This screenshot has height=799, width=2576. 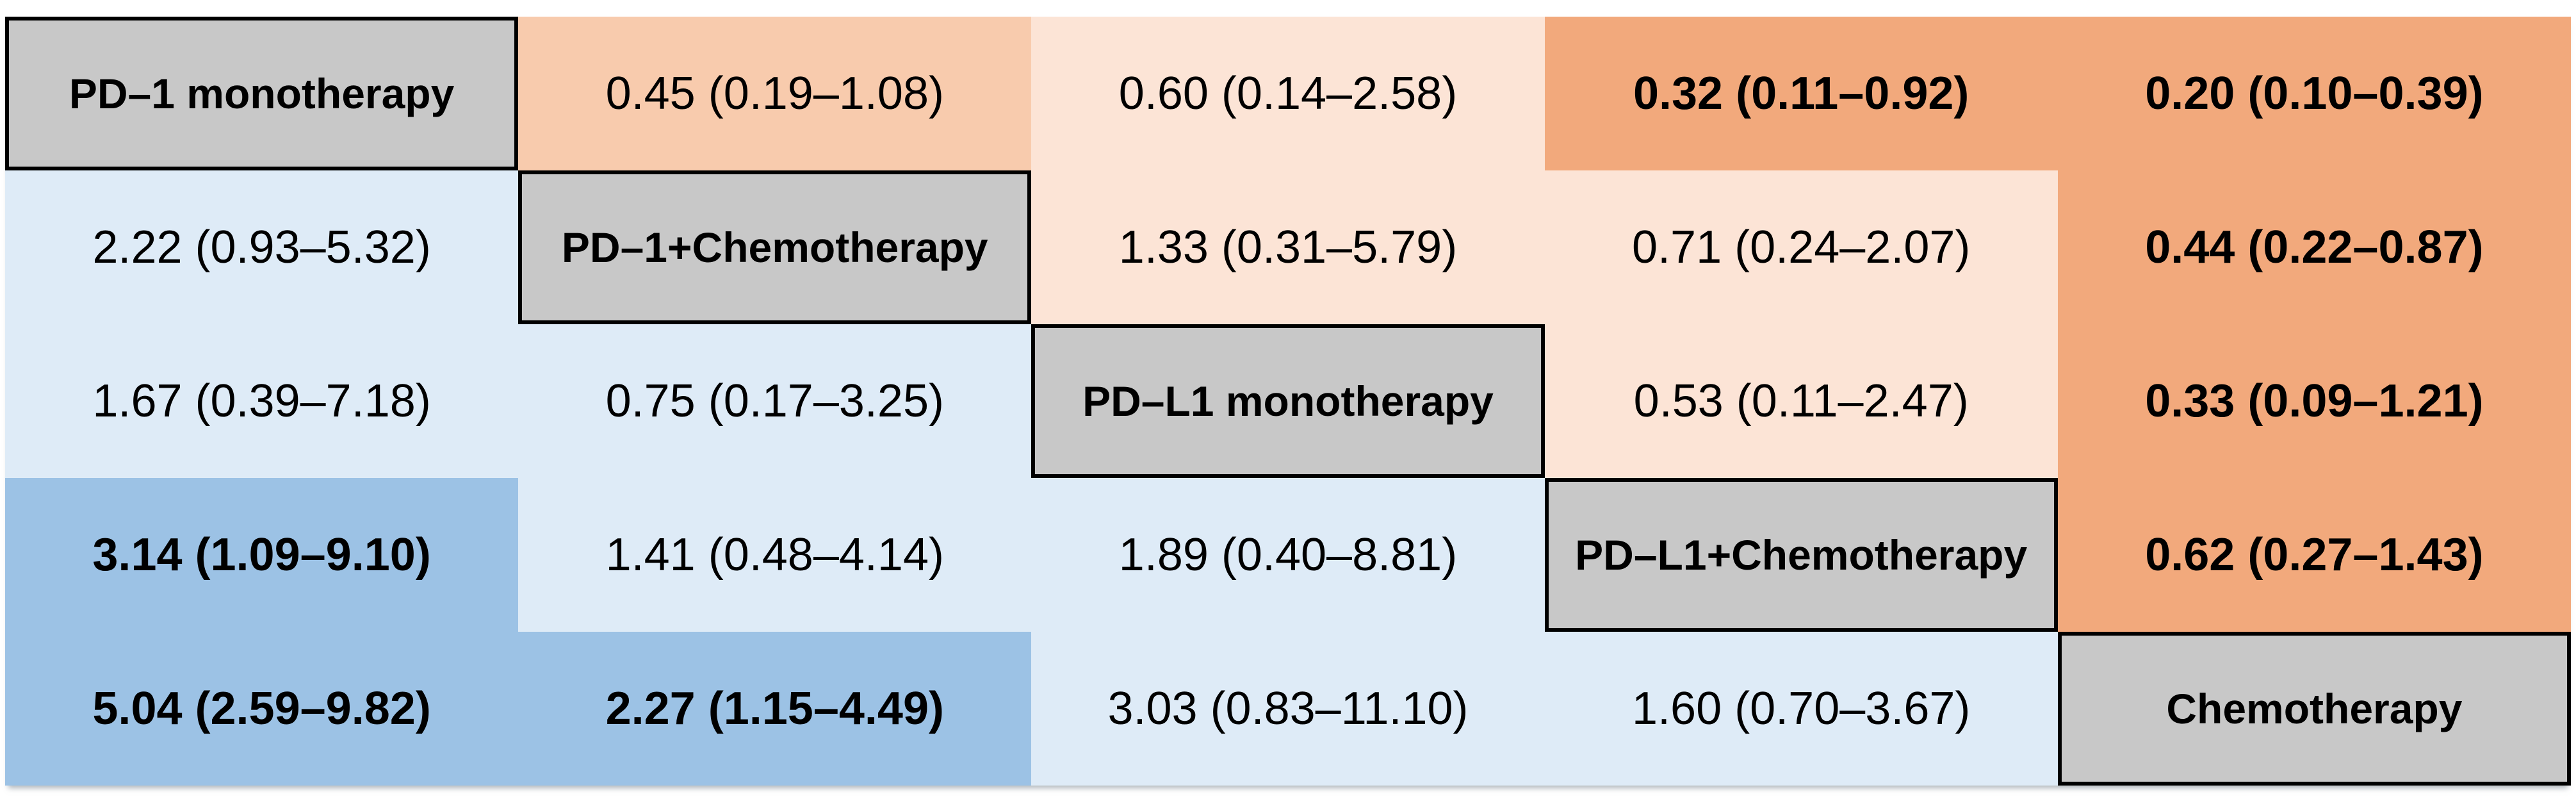 I want to click on estimate-cell-r2c1: 2.22 (0.93–5.32), so click(x=262, y=247).